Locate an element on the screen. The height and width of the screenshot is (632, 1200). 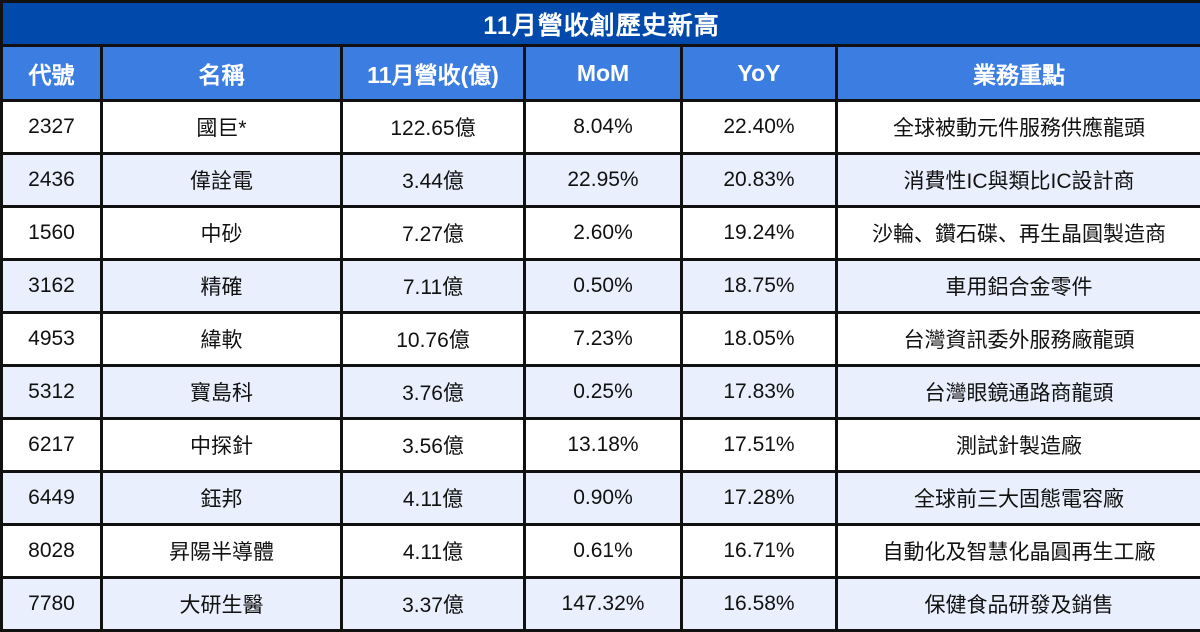
column-header-business: 業務重點 is located at coordinates (1018, 73).